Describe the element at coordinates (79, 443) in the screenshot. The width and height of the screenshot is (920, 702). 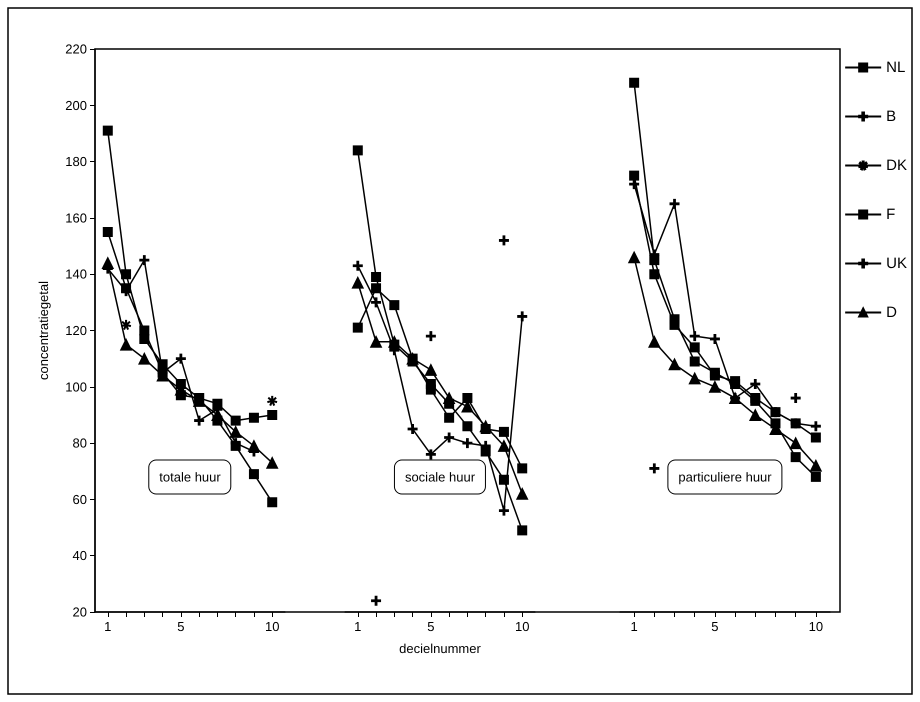
I see `y-tick-label: 80` at that location.